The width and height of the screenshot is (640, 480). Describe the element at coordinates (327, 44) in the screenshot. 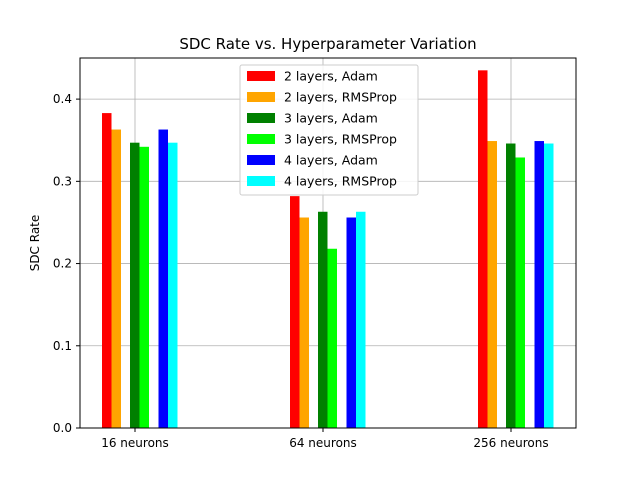

I see `chart-title: SDC Rate vs. Hyperparameter Variation` at that location.